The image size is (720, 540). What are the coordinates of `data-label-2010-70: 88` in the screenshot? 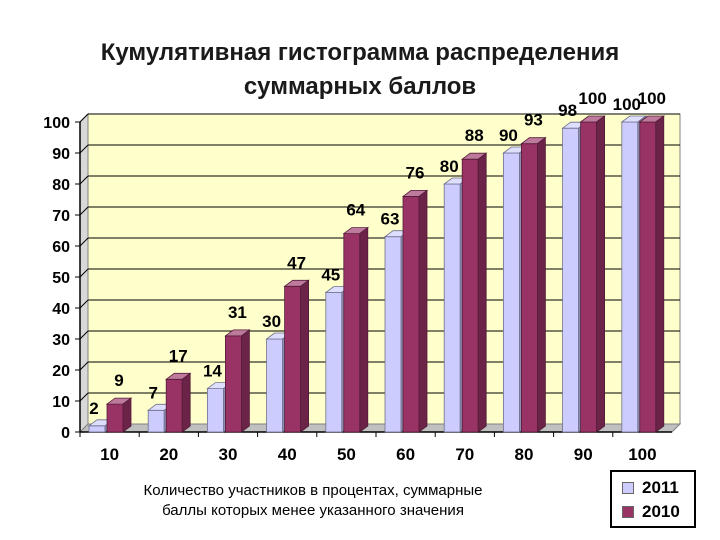 It's located at (474, 135).